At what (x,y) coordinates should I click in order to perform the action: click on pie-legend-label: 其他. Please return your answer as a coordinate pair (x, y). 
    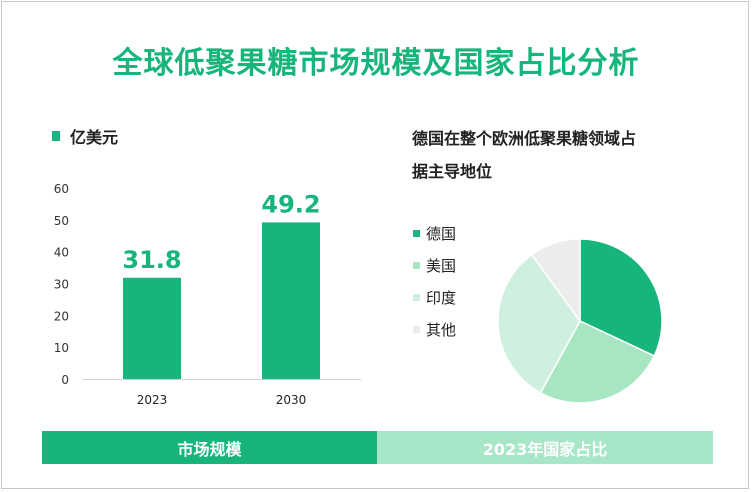
    Looking at the image, I should click on (441, 329).